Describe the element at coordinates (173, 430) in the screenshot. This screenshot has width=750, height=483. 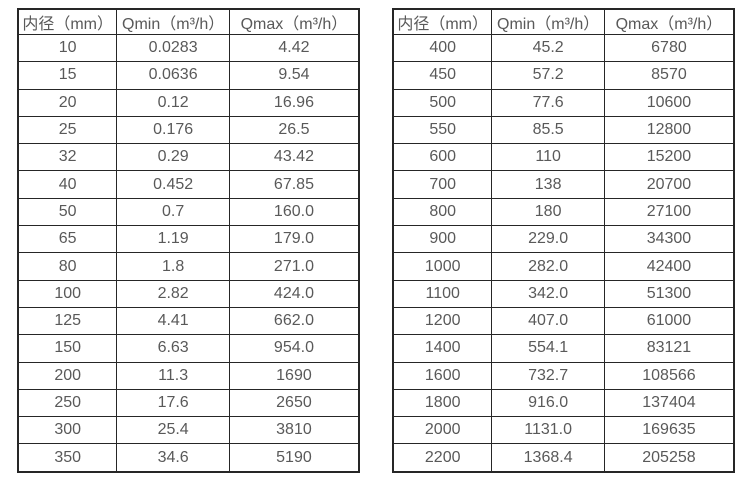
I see `table-cell: 25.4` at that location.